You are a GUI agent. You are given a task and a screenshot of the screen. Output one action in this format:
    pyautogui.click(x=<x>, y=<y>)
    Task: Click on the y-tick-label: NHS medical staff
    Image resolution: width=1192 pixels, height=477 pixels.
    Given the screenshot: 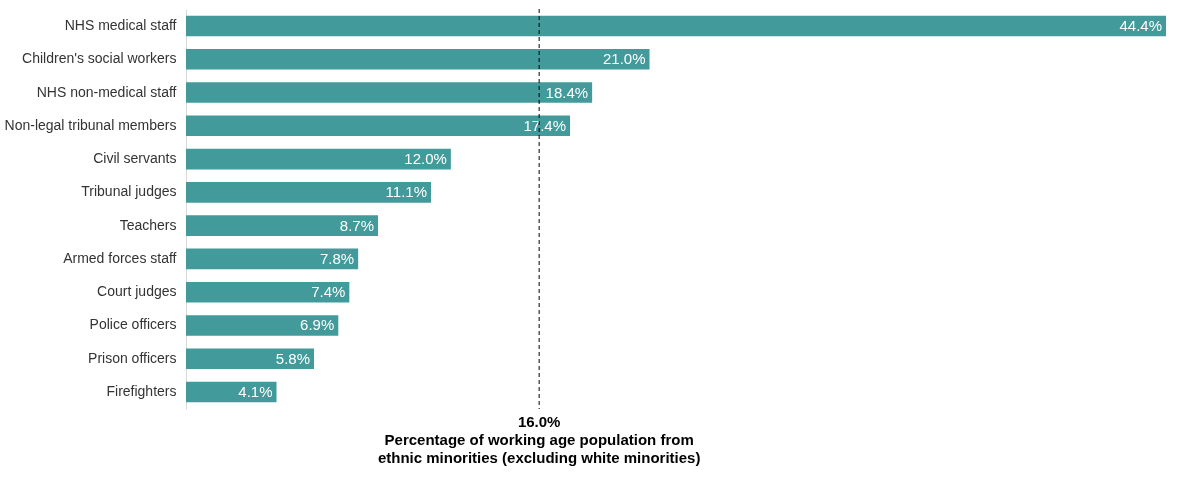 What is the action you would take?
    pyautogui.click(x=120, y=24)
    